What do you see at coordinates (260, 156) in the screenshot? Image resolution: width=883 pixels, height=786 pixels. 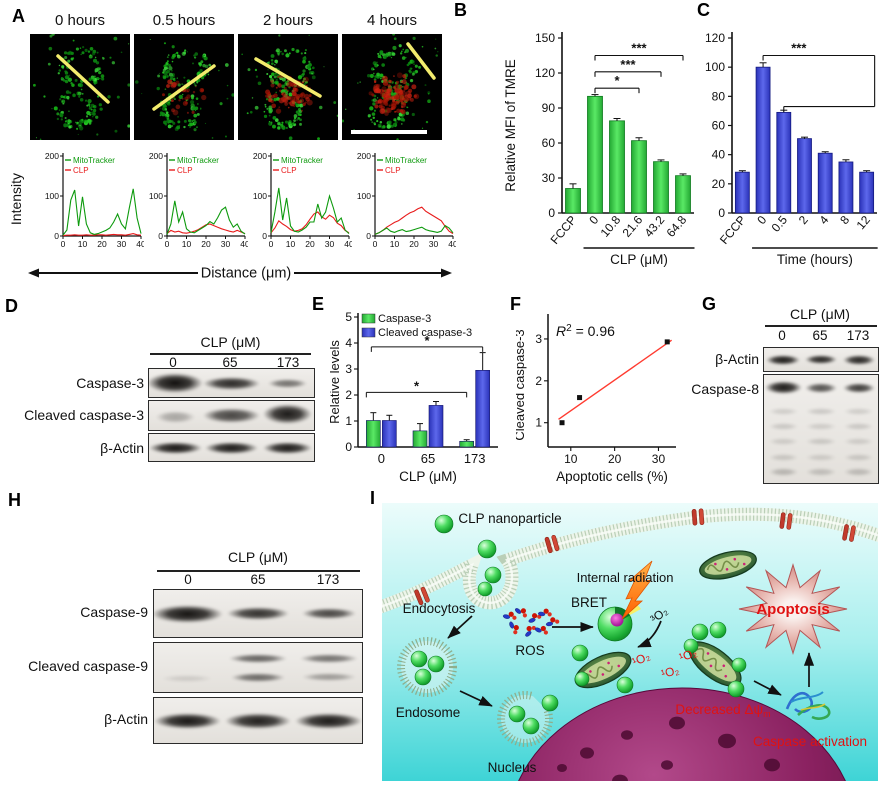 I see `svg-text: 200` at bounding box center [260, 156].